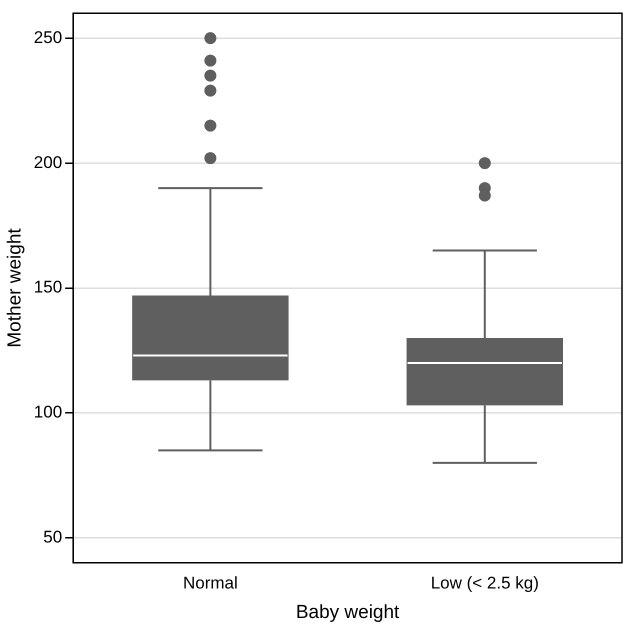  Describe the element at coordinates (52, 537) in the screenshot. I see `y-tick-label: 50` at that location.